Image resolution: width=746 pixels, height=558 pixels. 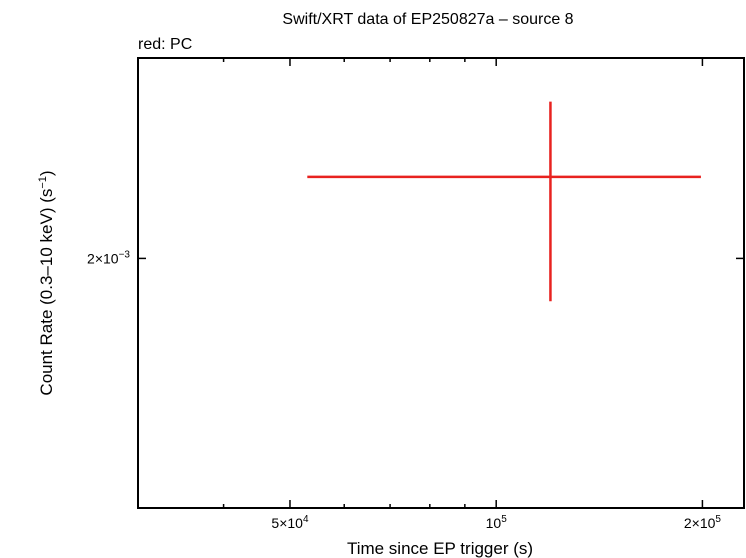 What do you see at coordinates (306, 519) in the screenshot?
I see `x-tick-label-exponent: 4` at bounding box center [306, 519].